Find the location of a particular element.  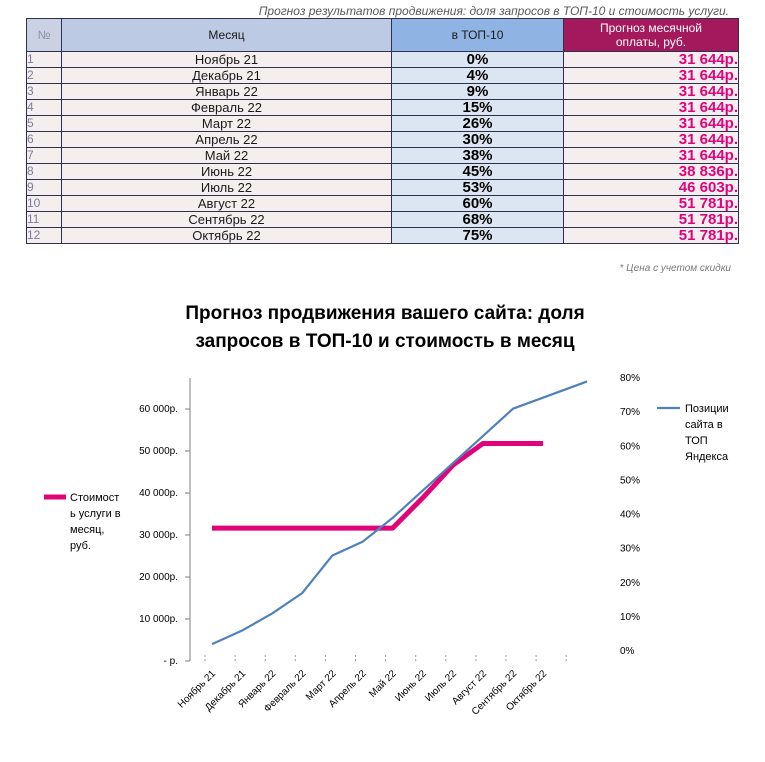

legend-label-cost: месяц, is located at coordinates (87, 530).